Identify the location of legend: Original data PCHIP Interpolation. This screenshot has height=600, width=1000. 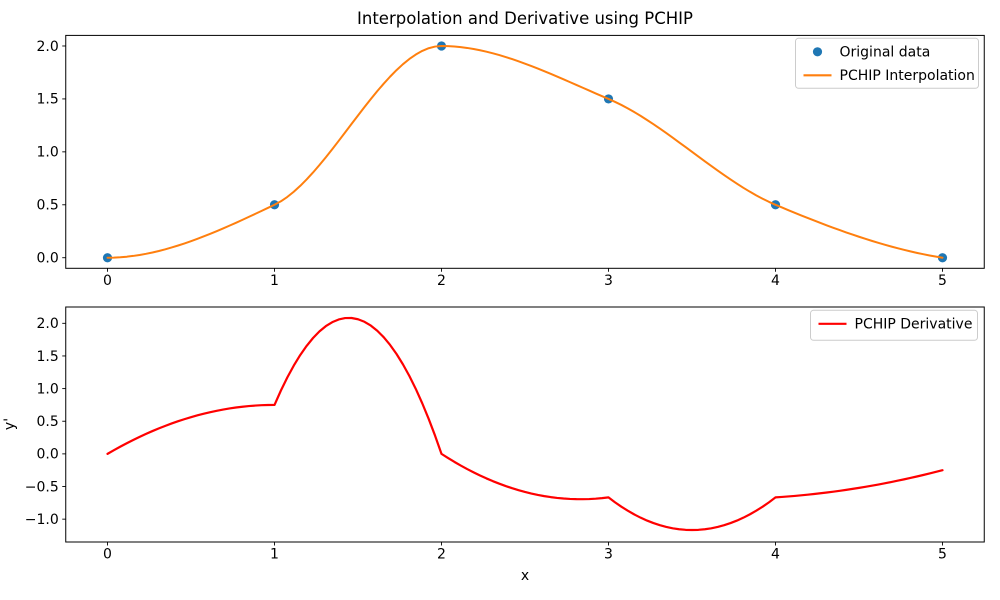
(887, 63).